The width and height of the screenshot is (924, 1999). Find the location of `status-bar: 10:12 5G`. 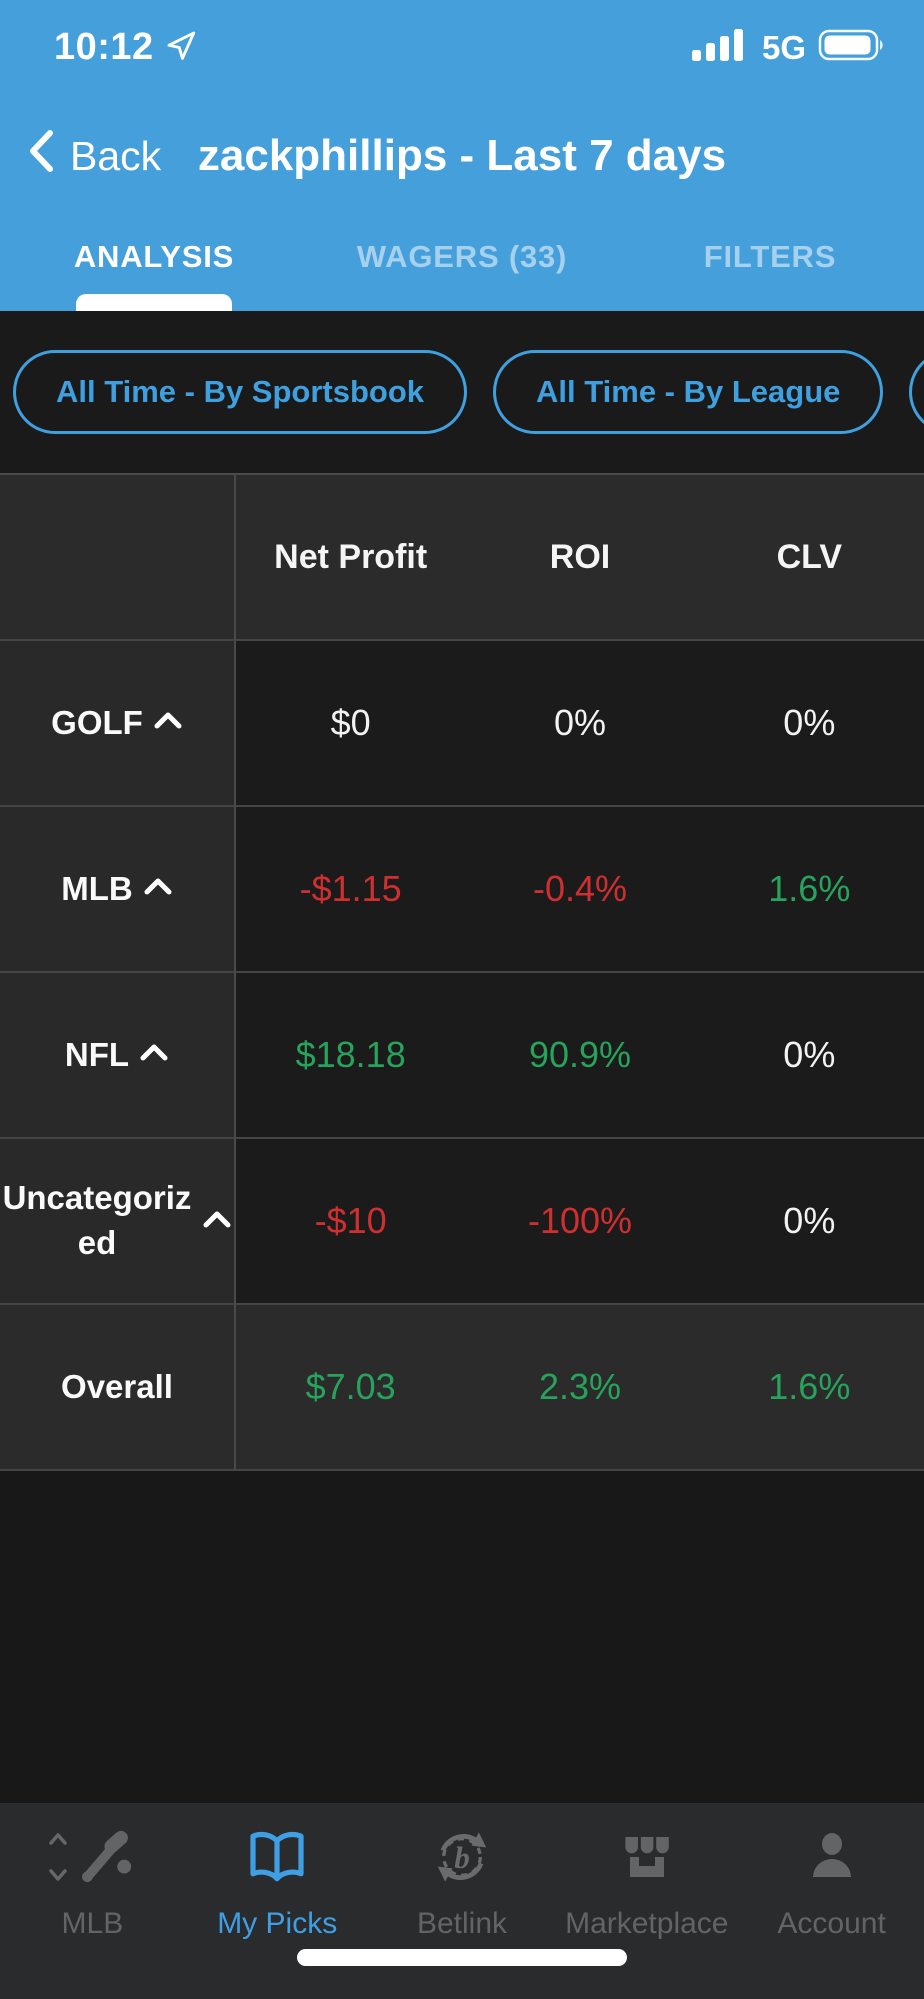

status-bar: 10:12 5G is located at coordinates (471, 47).